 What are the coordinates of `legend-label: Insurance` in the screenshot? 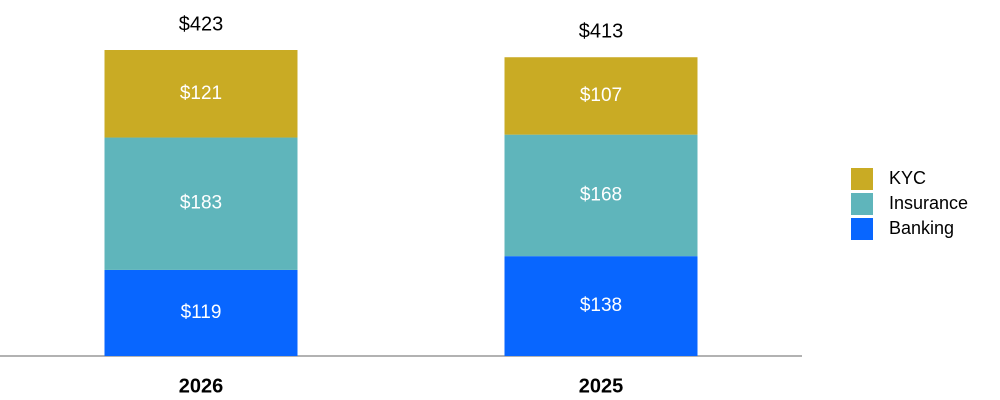 It's located at (928, 203).